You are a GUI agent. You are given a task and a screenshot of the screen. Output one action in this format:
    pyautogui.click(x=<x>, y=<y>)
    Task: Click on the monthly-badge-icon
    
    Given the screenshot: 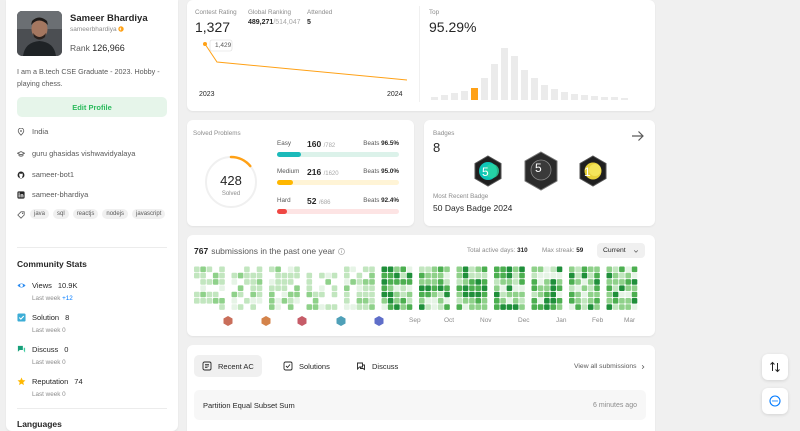 What is the action you would take?
    pyautogui.click(x=266, y=321)
    